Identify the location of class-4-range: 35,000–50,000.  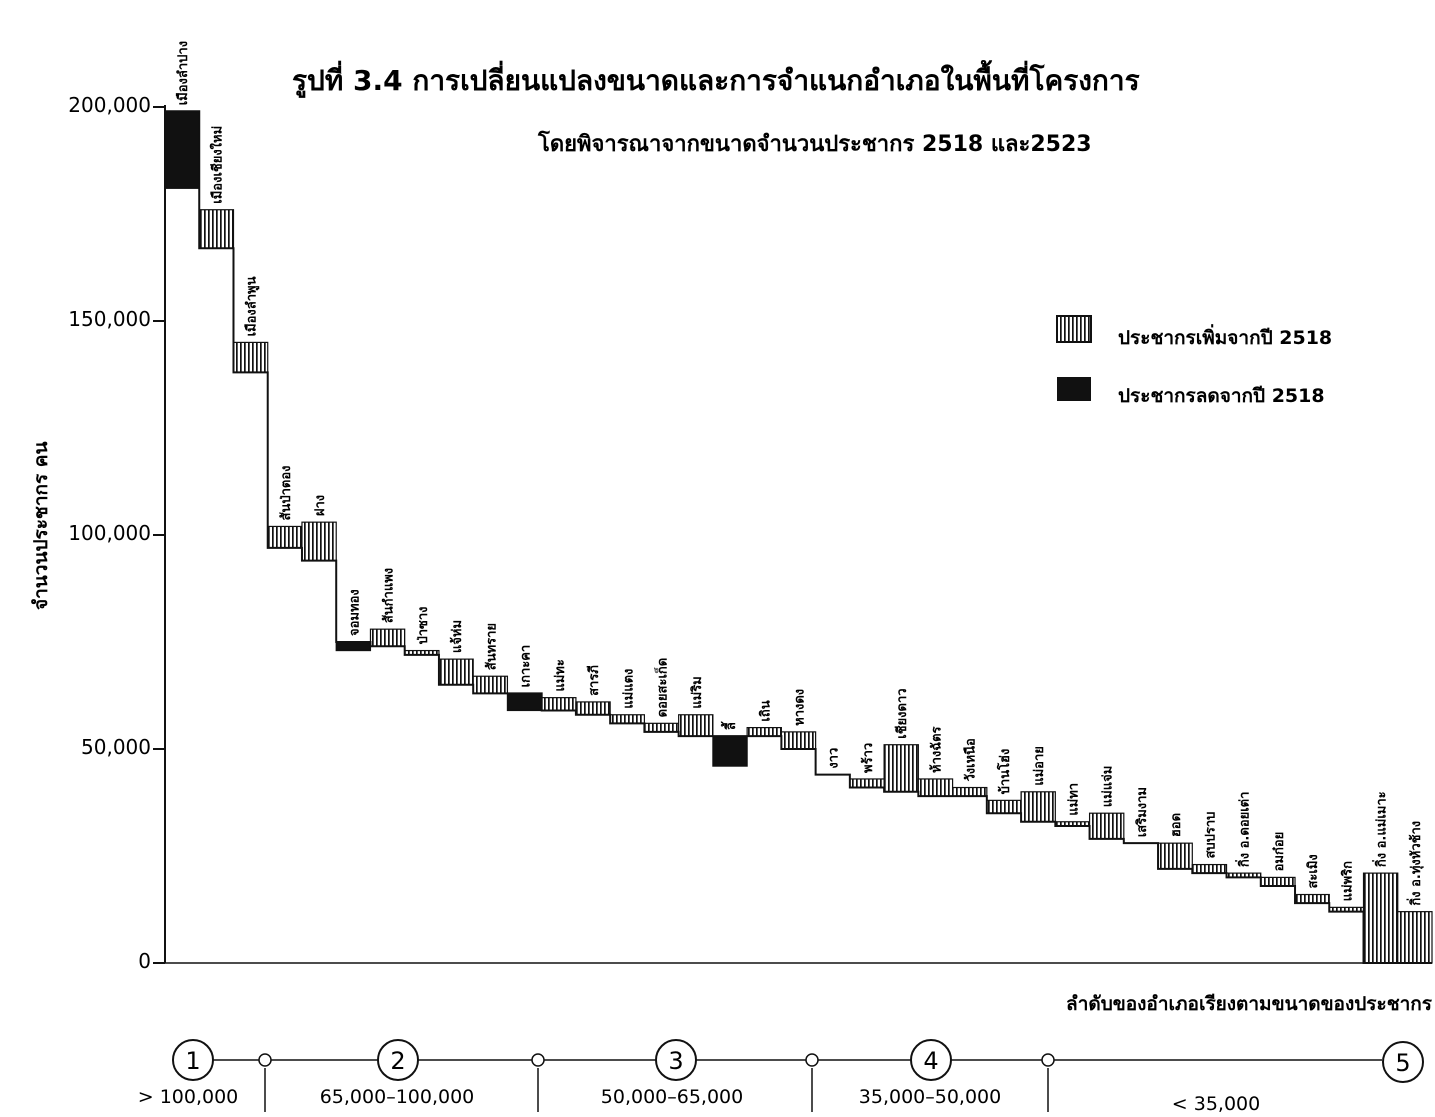
(930, 1097).